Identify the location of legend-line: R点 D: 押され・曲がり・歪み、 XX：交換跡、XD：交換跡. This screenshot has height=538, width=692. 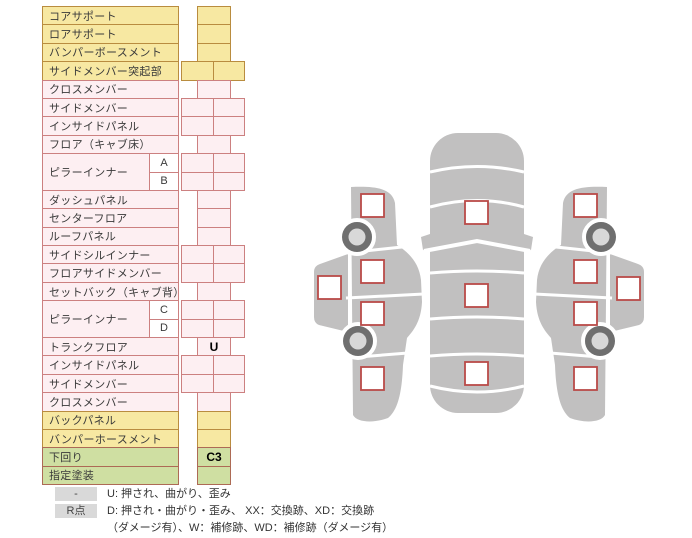
(224, 511).